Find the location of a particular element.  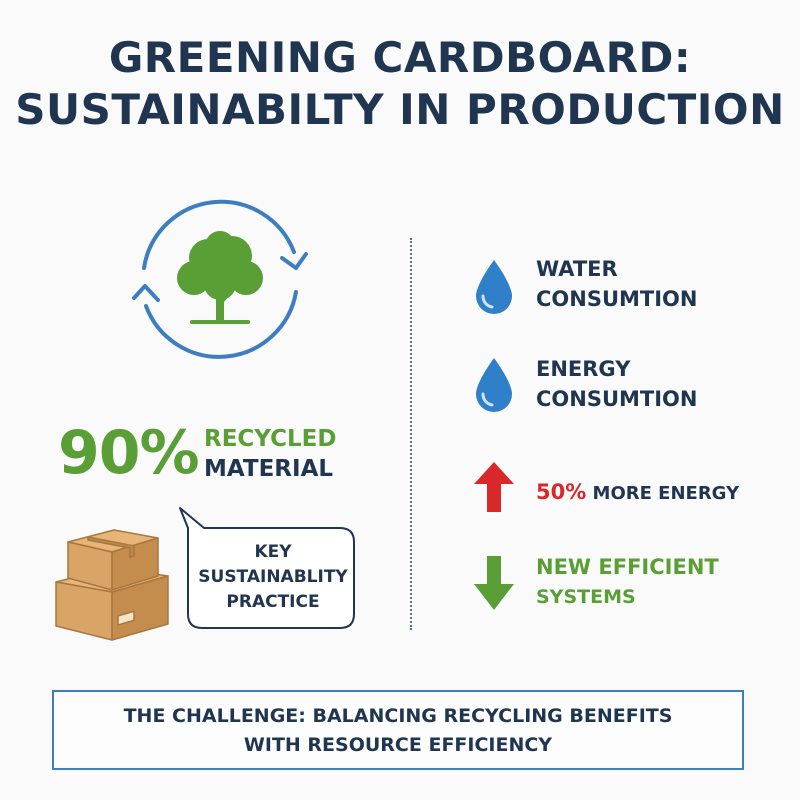

bubble-text: KEY SUSTAINABLITY PRACTICE is located at coordinates (273, 577).